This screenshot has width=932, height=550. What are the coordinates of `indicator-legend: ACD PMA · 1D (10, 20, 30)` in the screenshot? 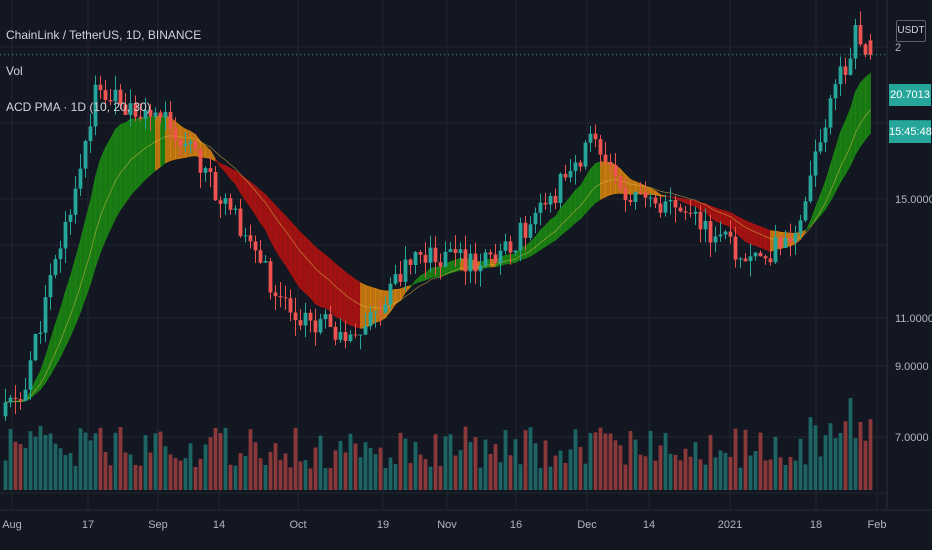 It's located at (78, 107).